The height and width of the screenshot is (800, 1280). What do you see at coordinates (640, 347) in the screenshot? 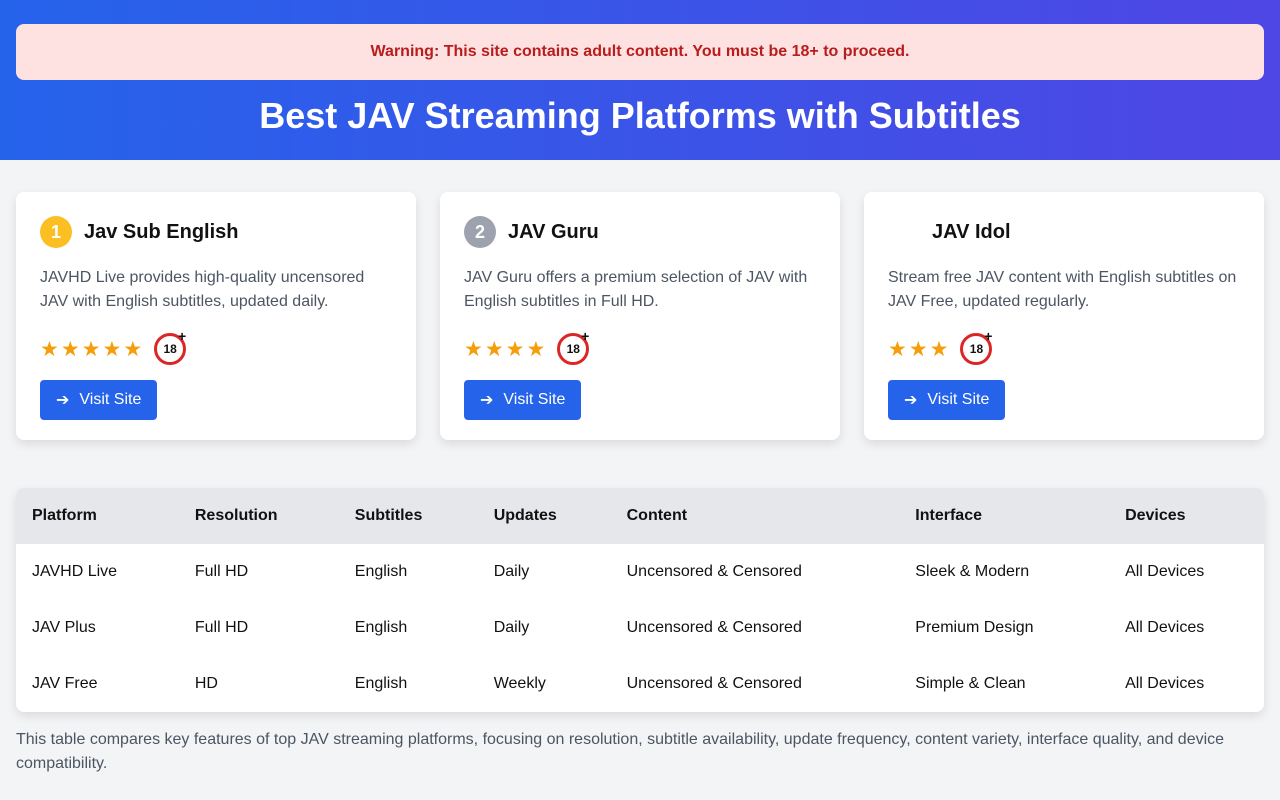
I see `rating: ★★★★ 18 +` at bounding box center [640, 347].